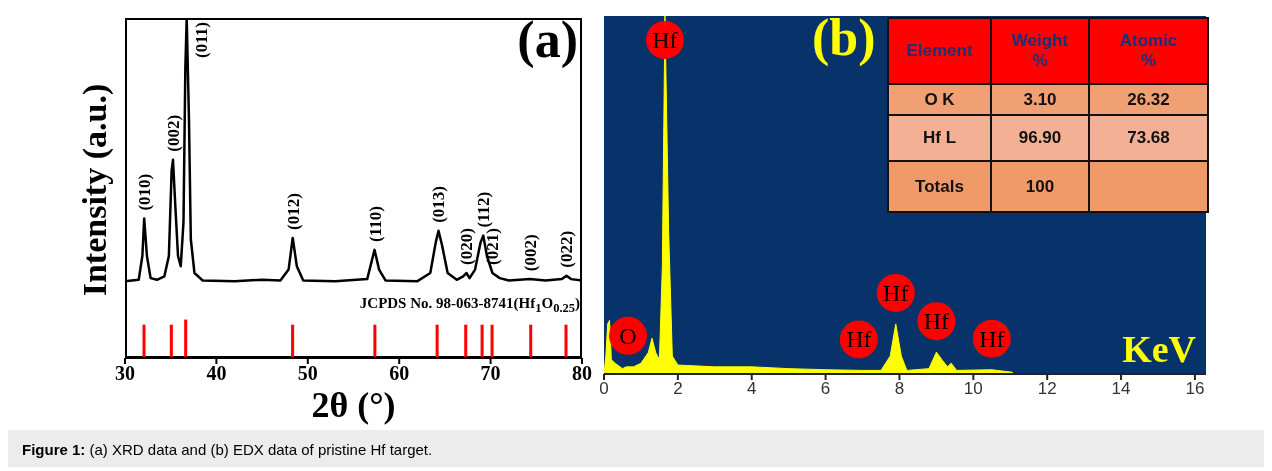 This screenshot has height=471, width=1272. What do you see at coordinates (1148, 138) in the screenshot?
I see `data-label: 73.68` at bounding box center [1148, 138].